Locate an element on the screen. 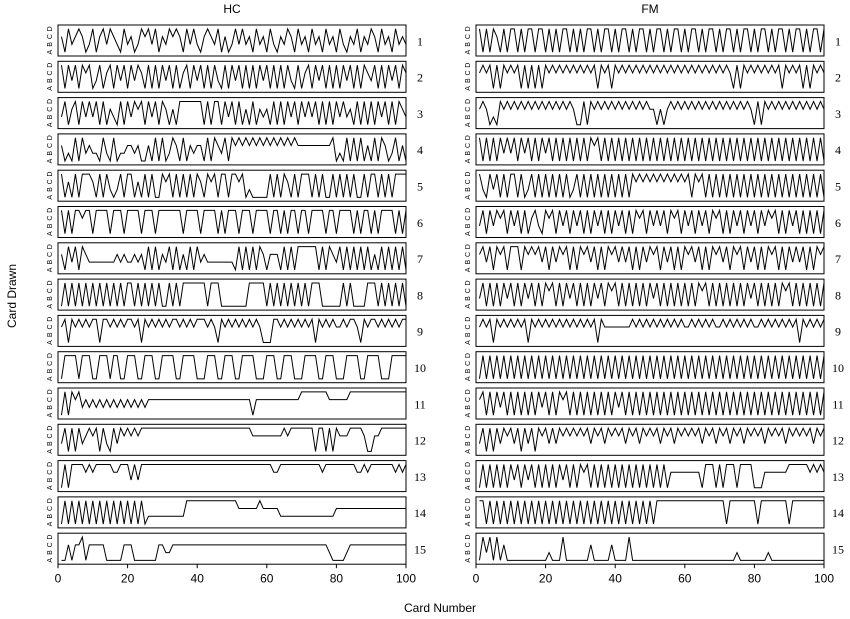 Image resolution: width=850 pixels, height=619 pixels. panel-label: 2 is located at coordinates (420, 78).